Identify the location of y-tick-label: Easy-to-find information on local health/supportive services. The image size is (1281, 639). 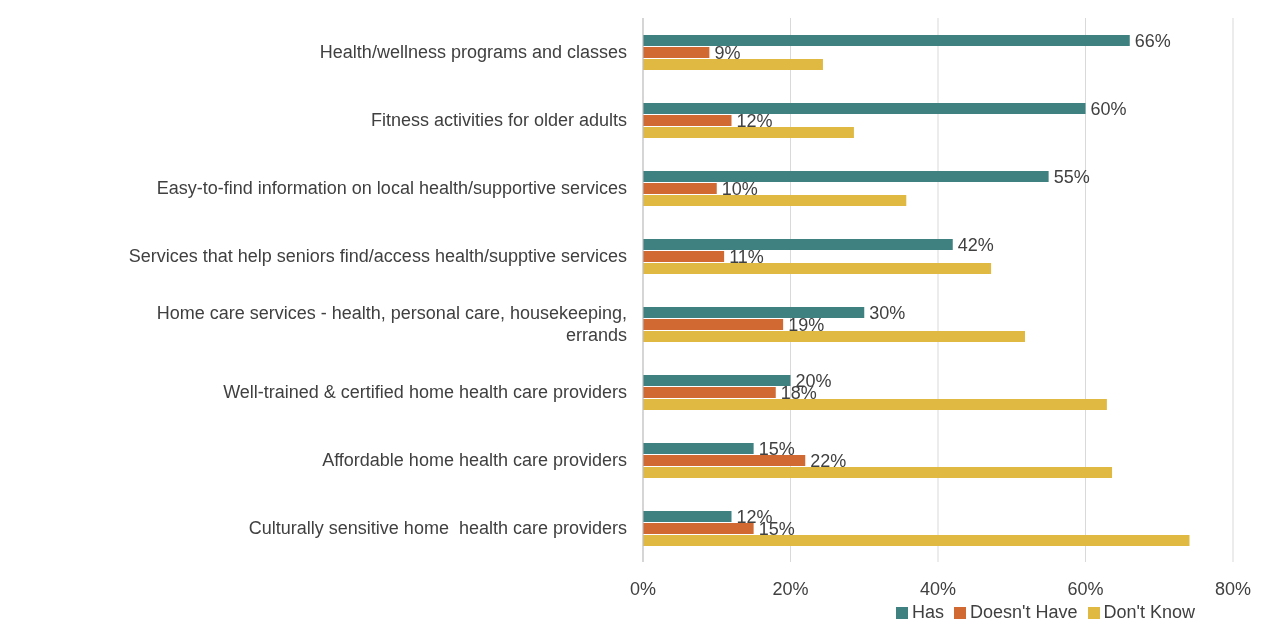
(391, 188).